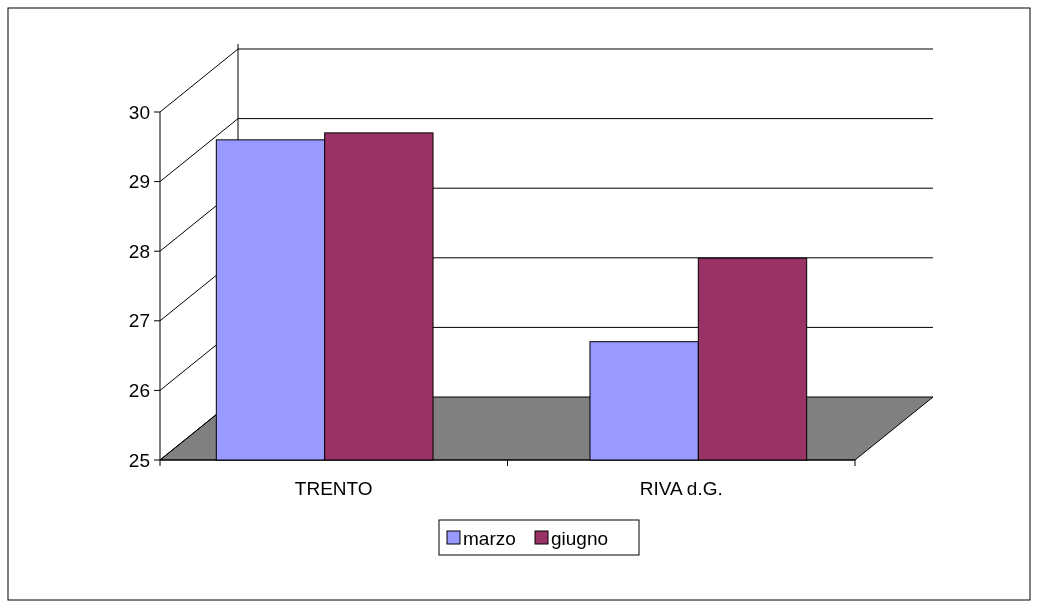 This screenshot has height=609, width=1038. Describe the element at coordinates (681, 488) in the screenshot. I see `x-tick-label: RIVA d.G.` at that location.